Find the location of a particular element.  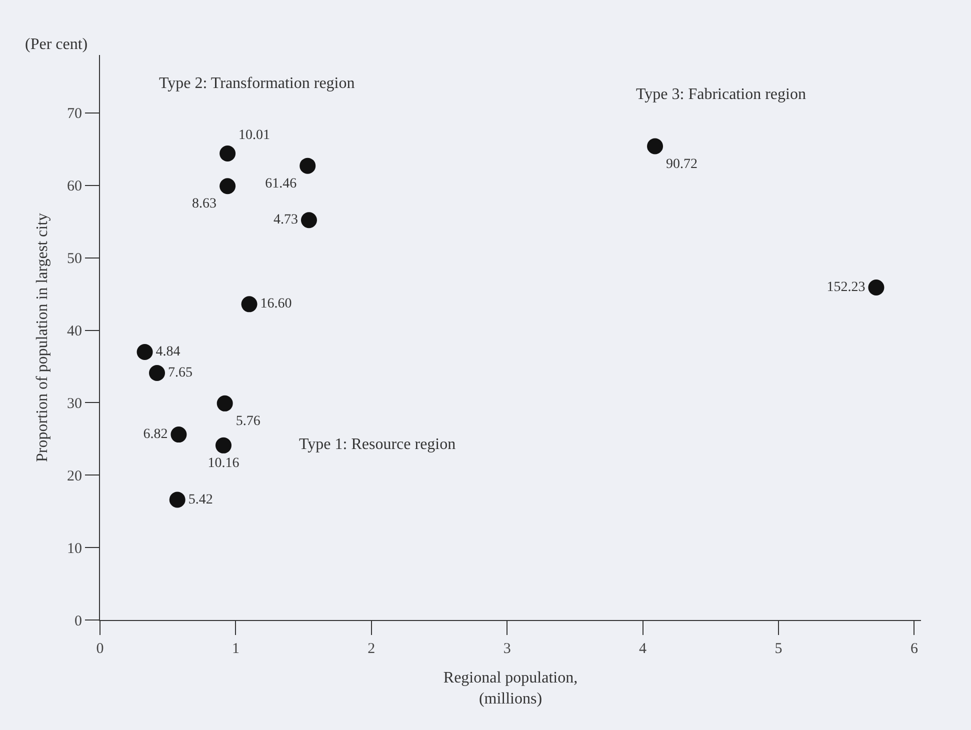

series-label: 16.60 is located at coordinates (276, 304).